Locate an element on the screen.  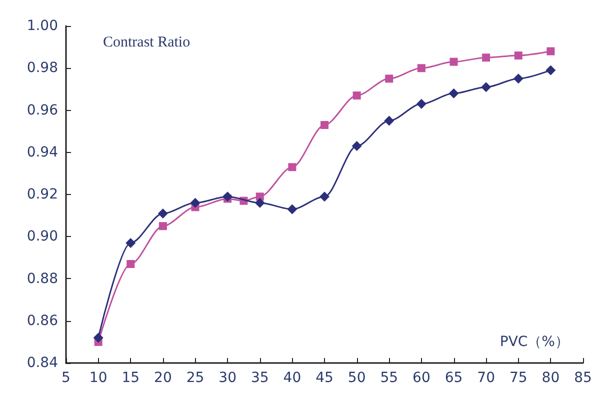
x-axis-title: PVC（%） is located at coordinates (534, 342).